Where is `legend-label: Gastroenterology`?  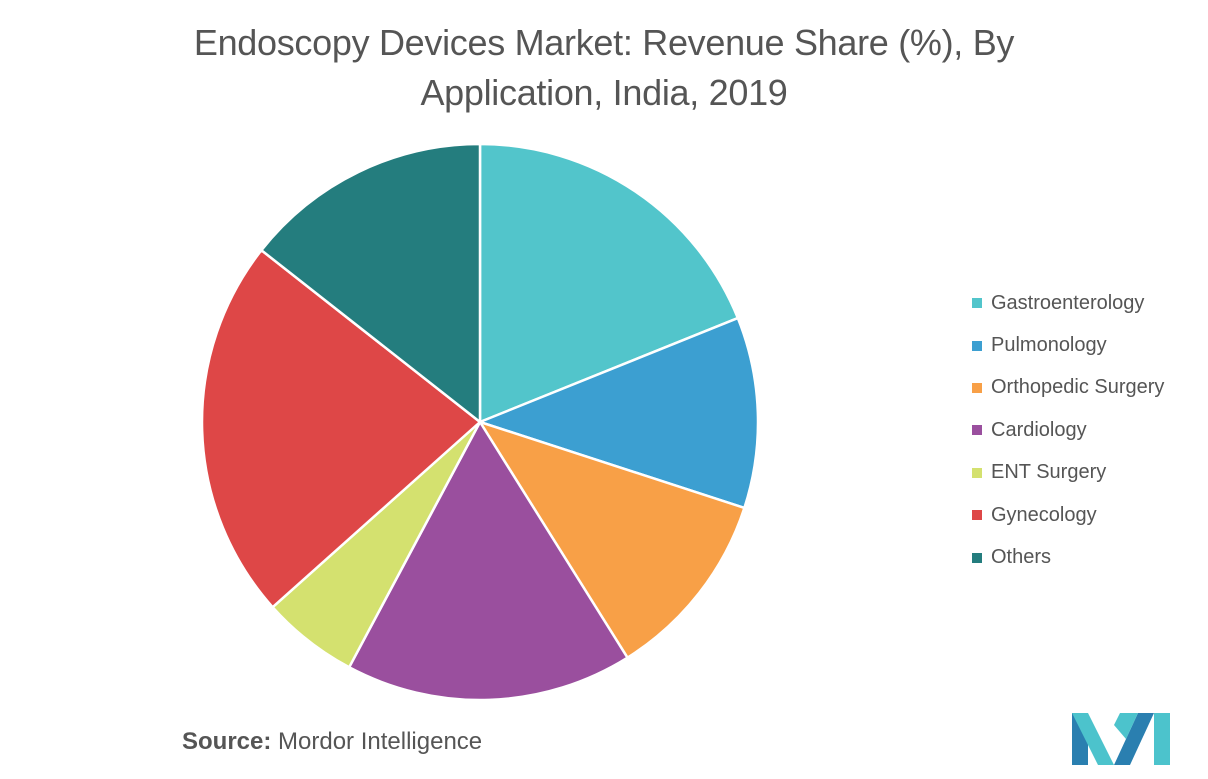 legend-label: Gastroenterology is located at coordinates (1068, 302).